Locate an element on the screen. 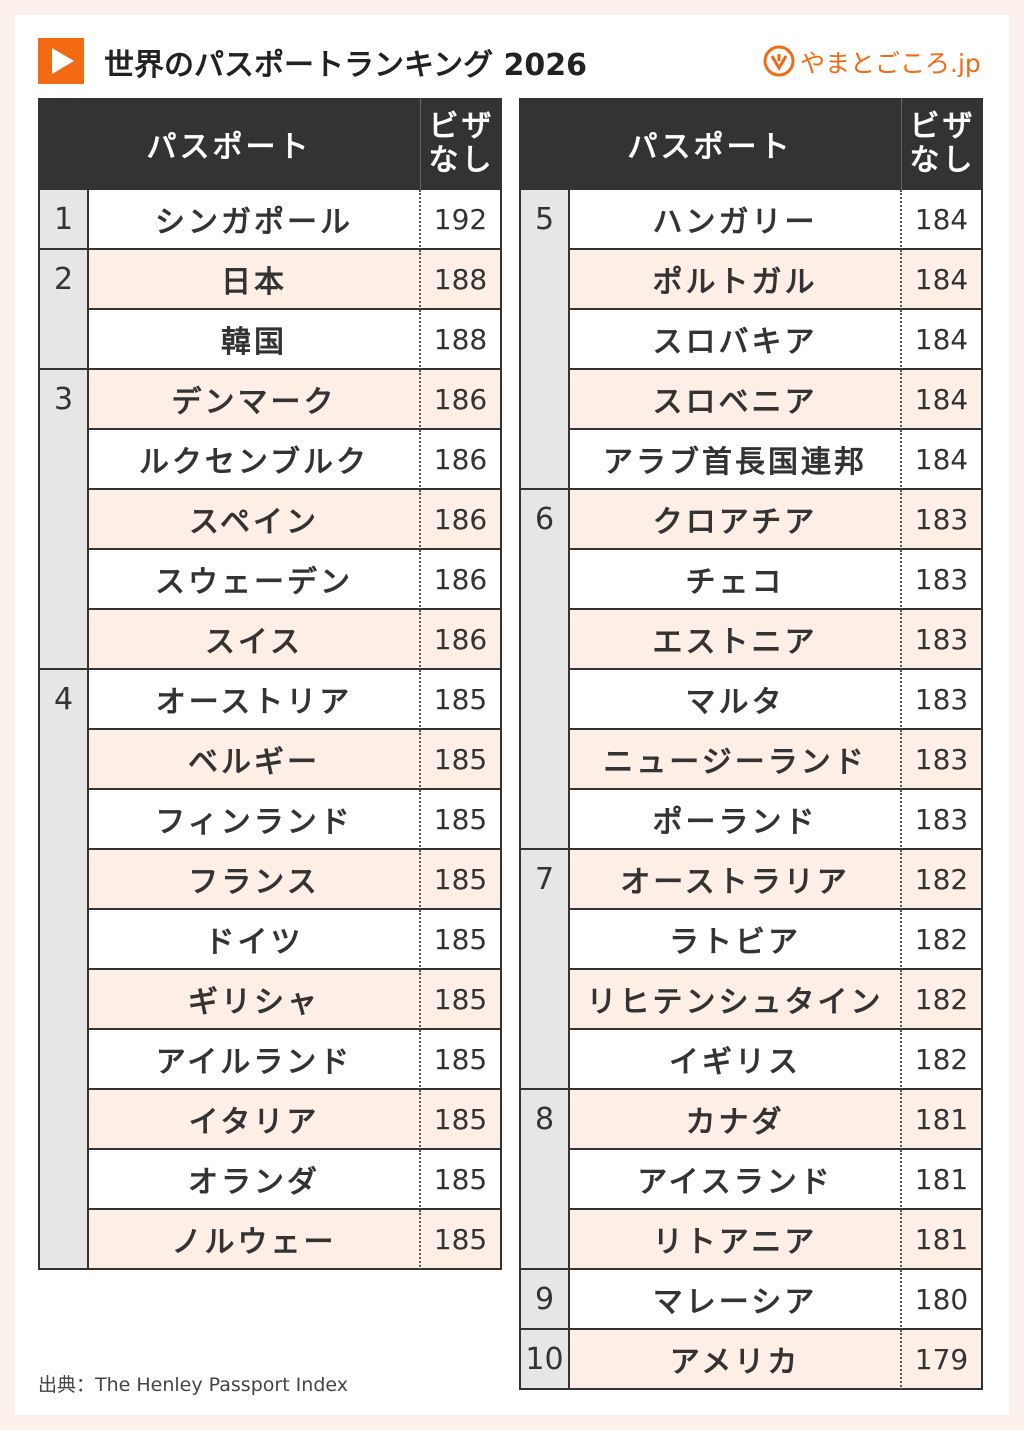 This screenshot has height=1430, width=1024. country-name: オーストリア is located at coordinates (255, 700).